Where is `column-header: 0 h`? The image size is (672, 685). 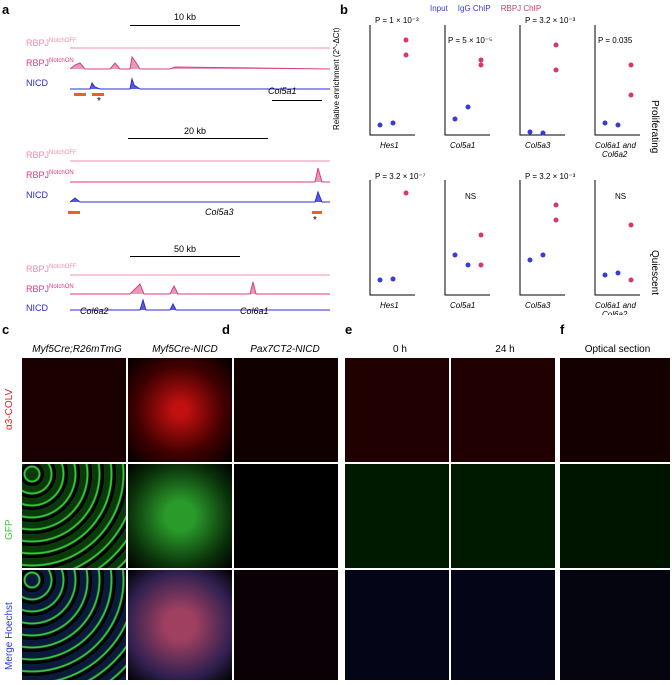 column-header: 0 h is located at coordinates (400, 349).